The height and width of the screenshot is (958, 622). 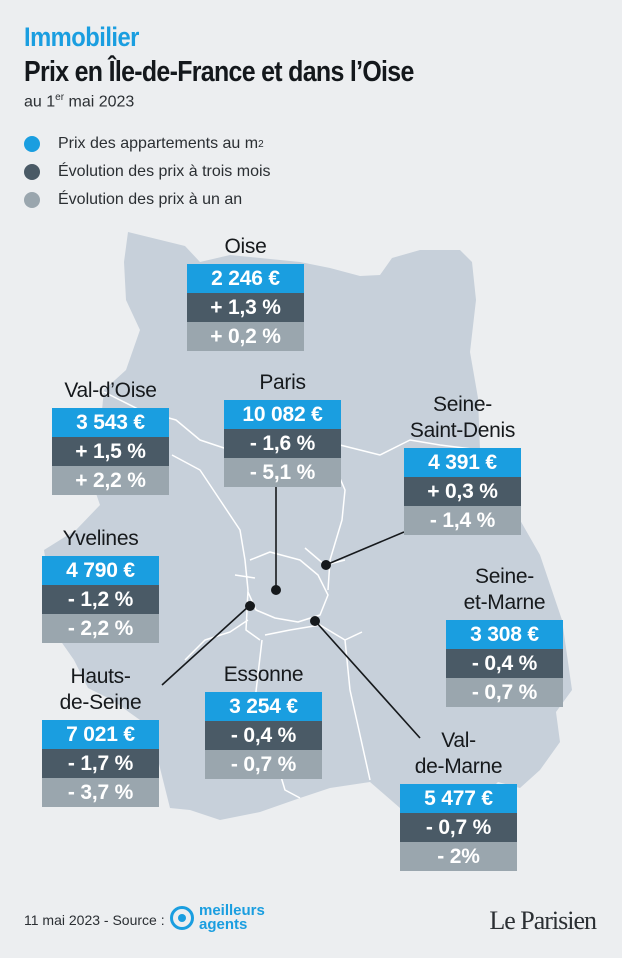 I want to click on leader-lines, so click(x=291, y=612).